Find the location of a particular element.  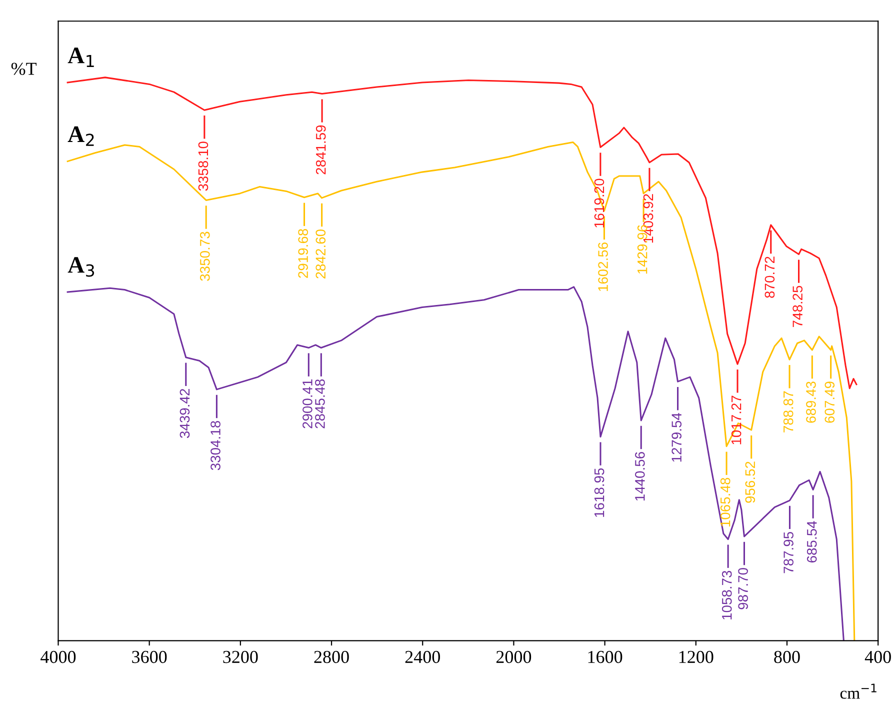

annotation: 1058.73 is located at coordinates (727, 595).